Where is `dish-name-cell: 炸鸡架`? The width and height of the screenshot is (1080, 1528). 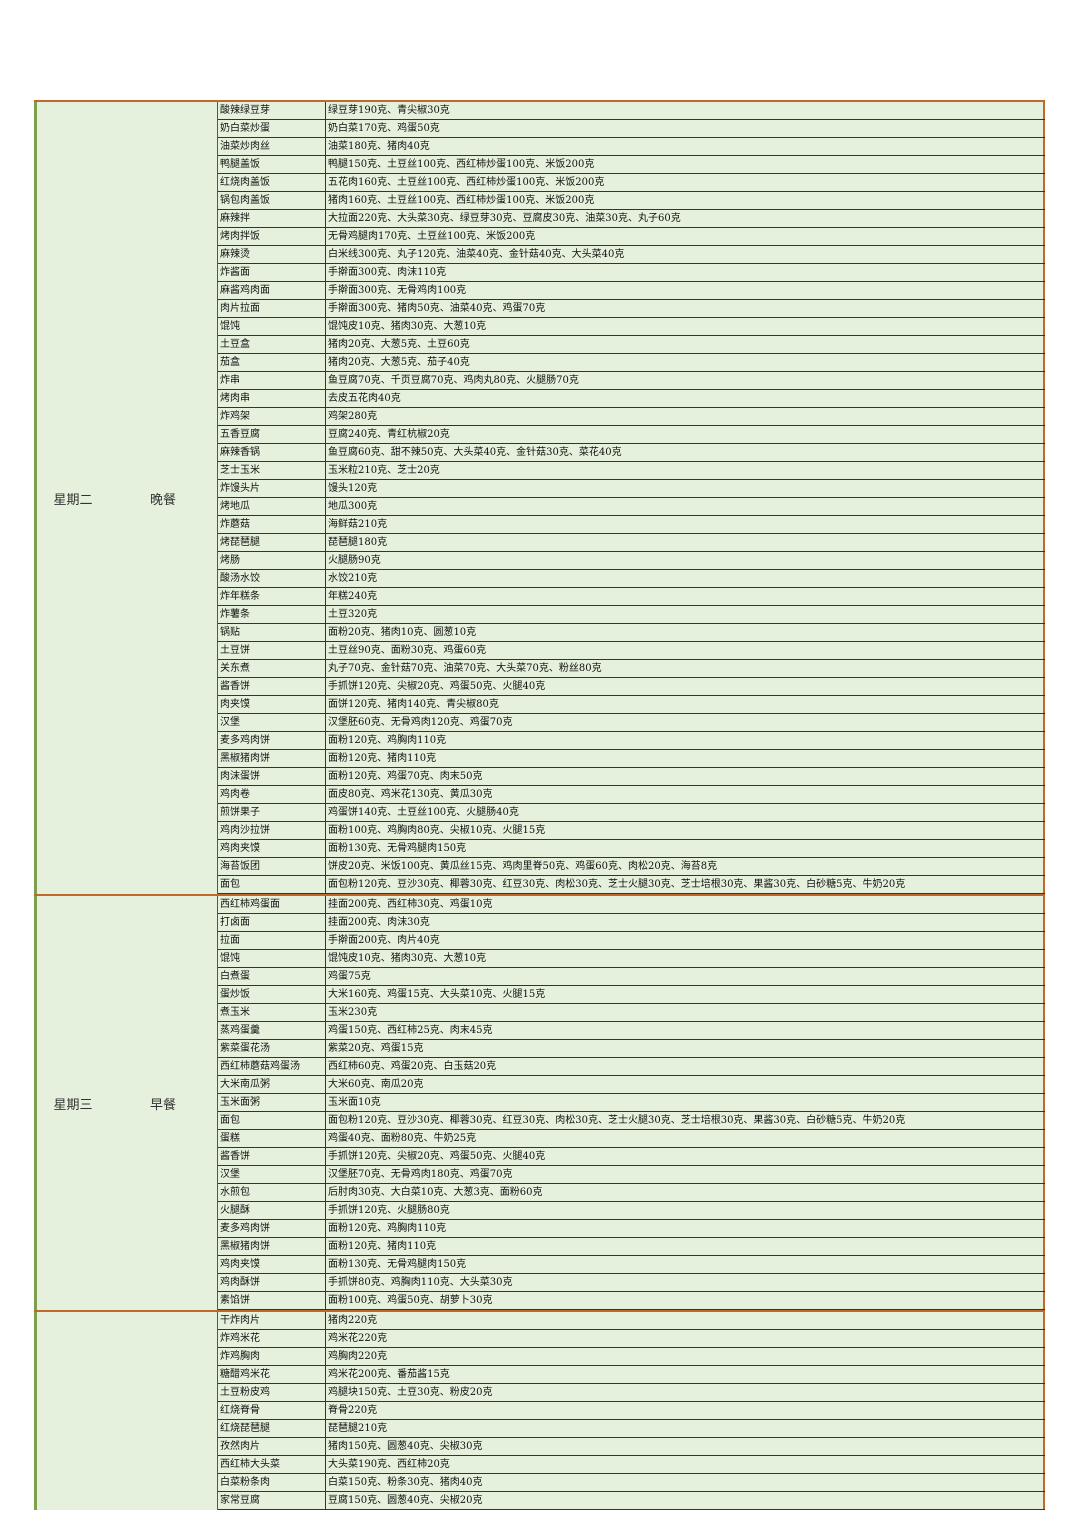
dish-name-cell: 炸鸡架 is located at coordinates (272, 416).